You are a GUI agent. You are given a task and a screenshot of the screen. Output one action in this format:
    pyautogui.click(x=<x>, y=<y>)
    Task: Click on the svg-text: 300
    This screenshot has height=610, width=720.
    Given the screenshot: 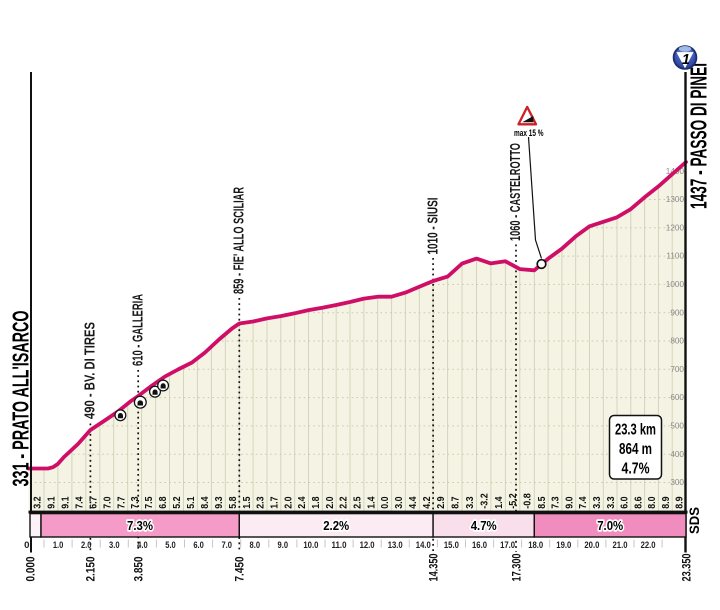 What is the action you would take?
    pyautogui.click(x=677, y=482)
    